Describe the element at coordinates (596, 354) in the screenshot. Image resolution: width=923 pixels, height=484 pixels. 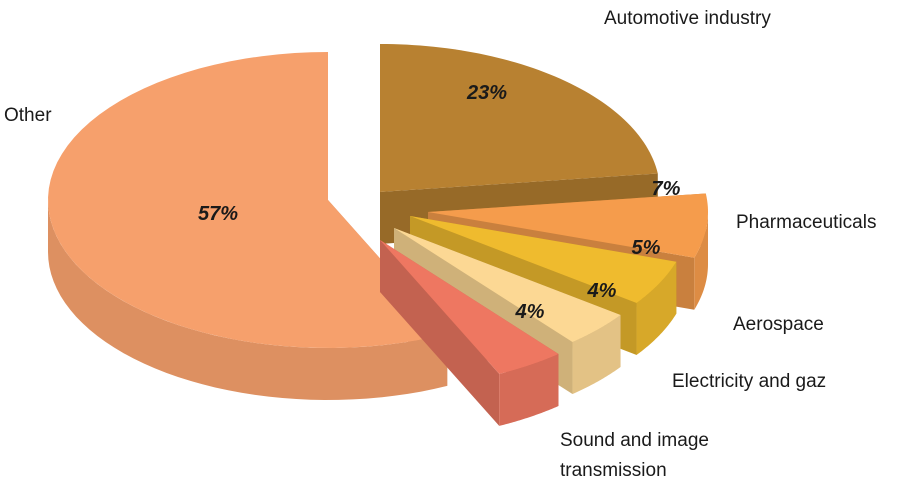
I see `slice-side-electricity-and-gaz` at that location.